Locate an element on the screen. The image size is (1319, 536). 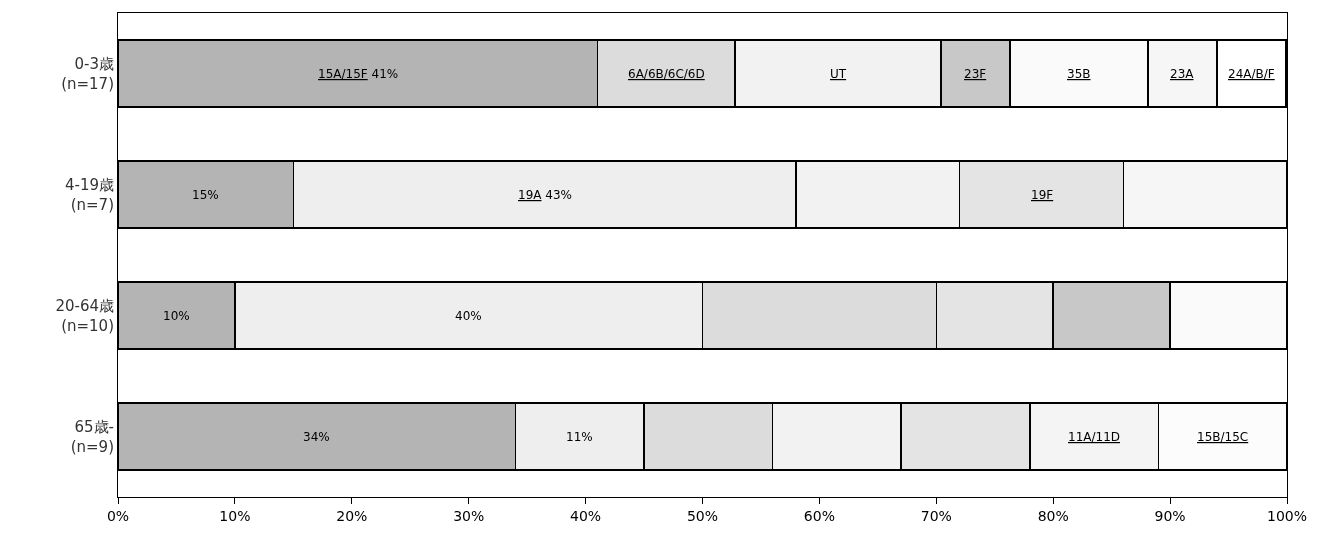
x-tick-label: 10% is located at coordinates (235, 515).